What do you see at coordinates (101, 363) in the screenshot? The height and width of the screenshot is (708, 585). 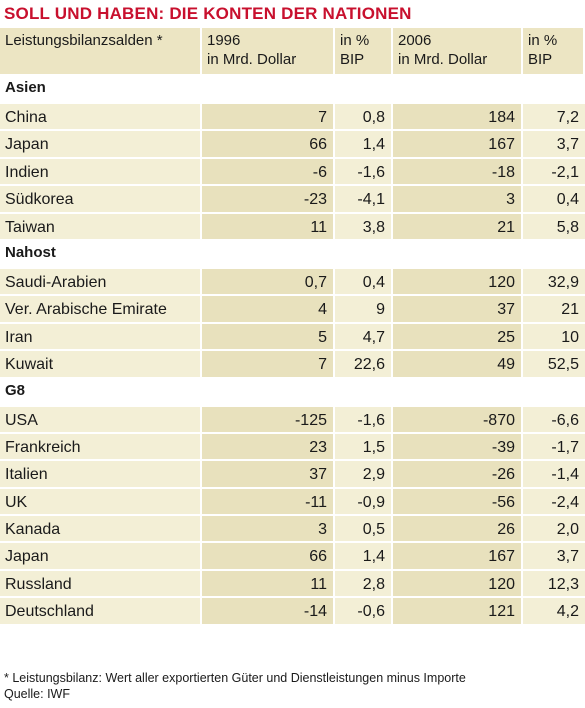 I see `row-label: Kuwait` at bounding box center [101, 363].